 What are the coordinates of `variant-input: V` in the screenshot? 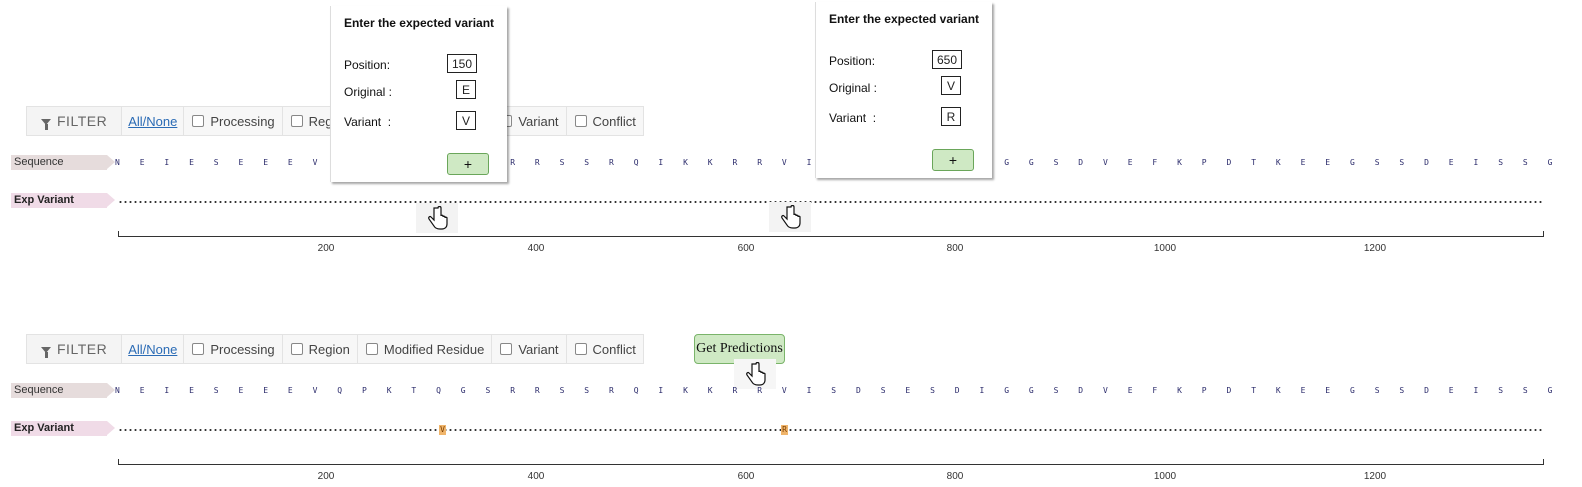 It's located at (466, 120).